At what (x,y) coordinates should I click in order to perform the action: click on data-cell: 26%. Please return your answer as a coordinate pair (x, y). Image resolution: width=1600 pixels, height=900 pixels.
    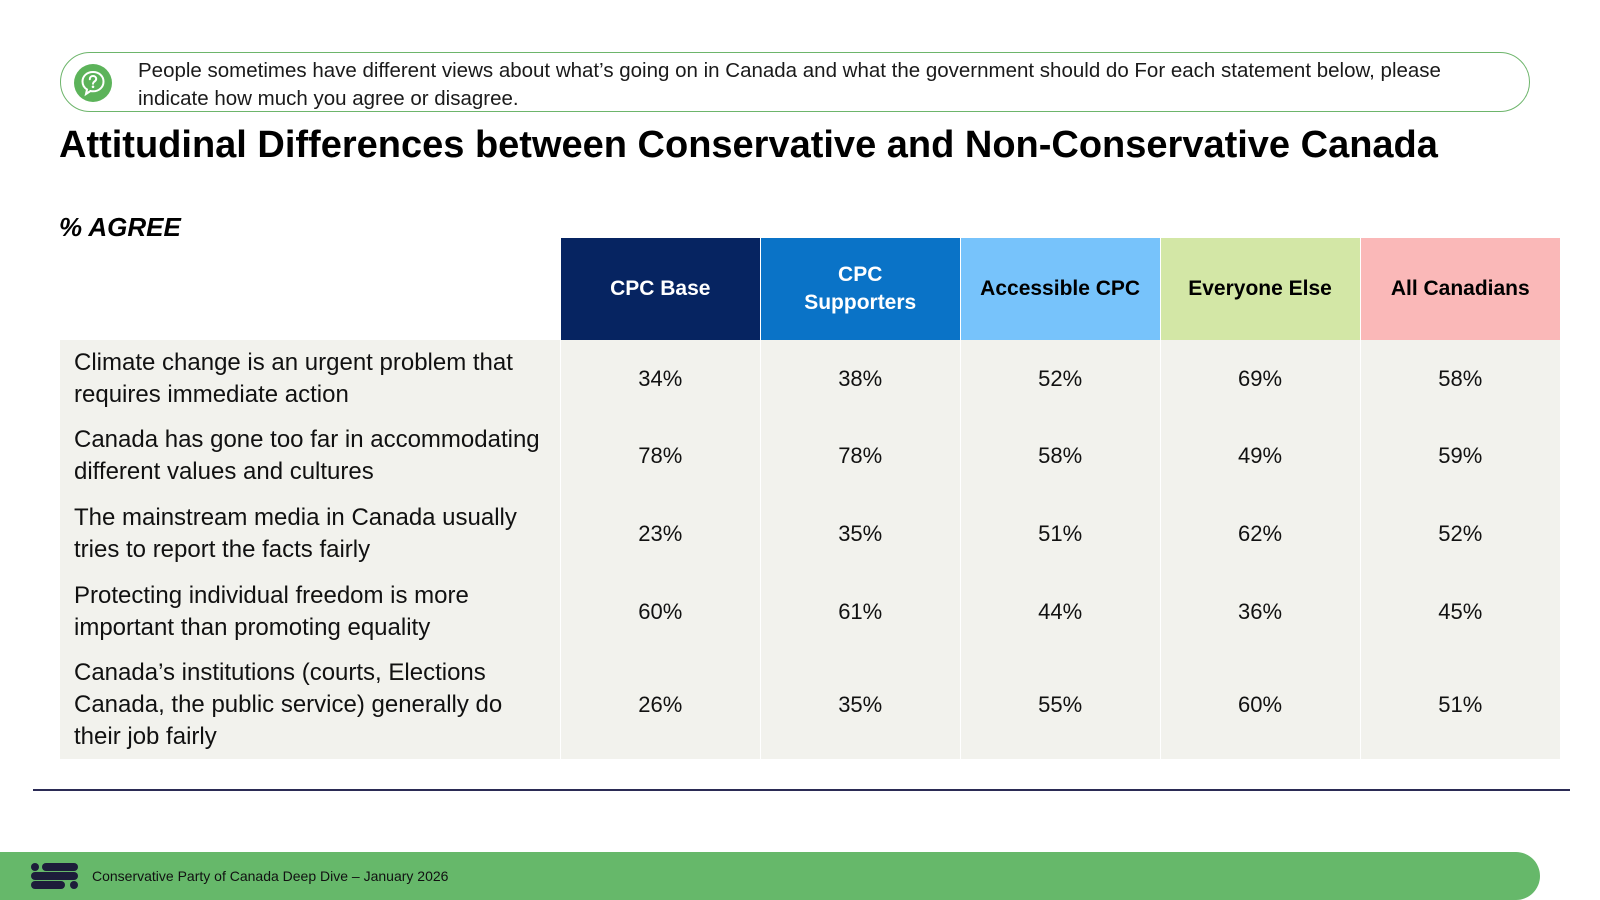
    Looking at the image, I should click on (660, 705).